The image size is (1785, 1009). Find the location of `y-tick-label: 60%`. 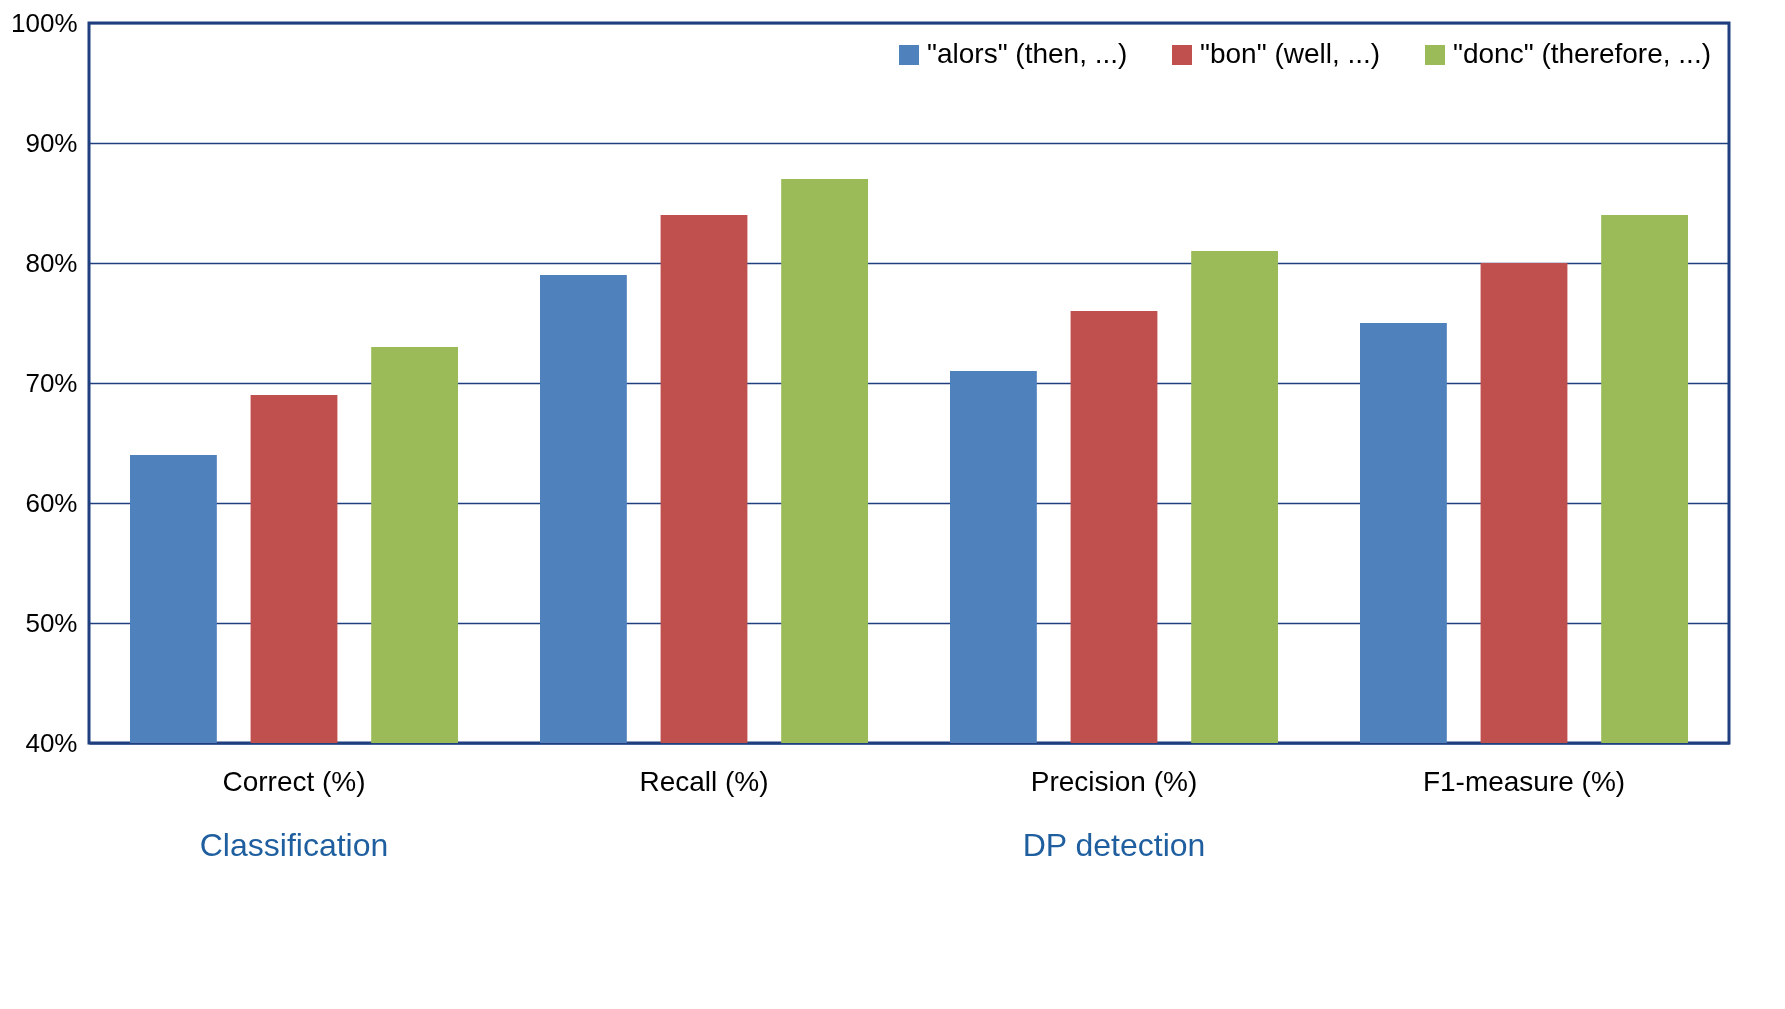

y-tick-label: 60% is located at coordinates (51, 502).